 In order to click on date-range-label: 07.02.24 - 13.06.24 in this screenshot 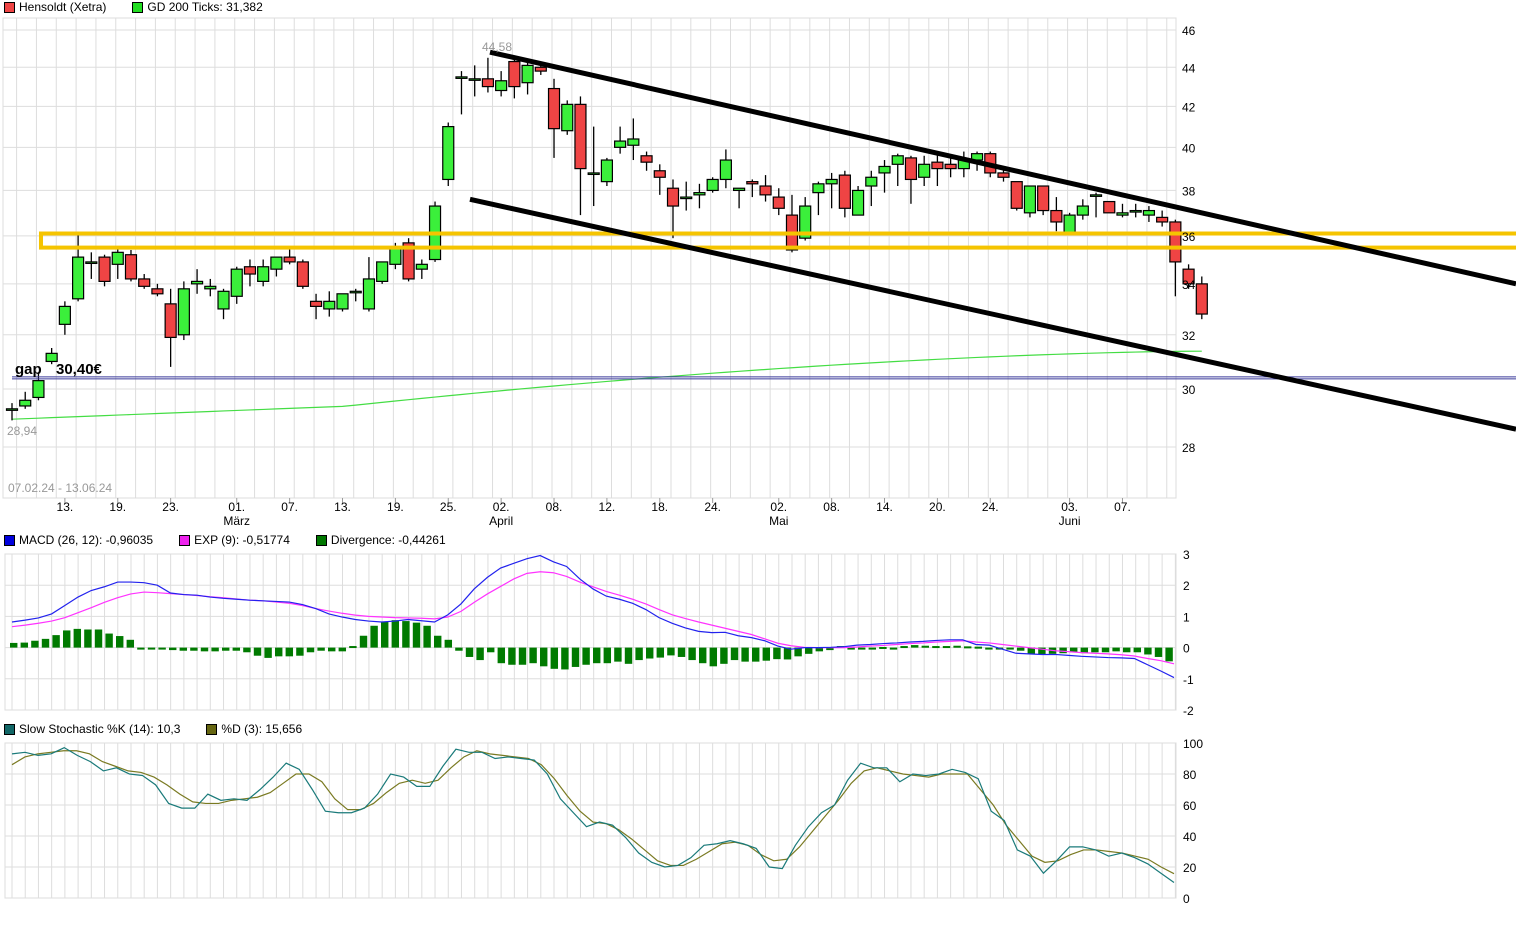, I will do `click(60, 488)`.